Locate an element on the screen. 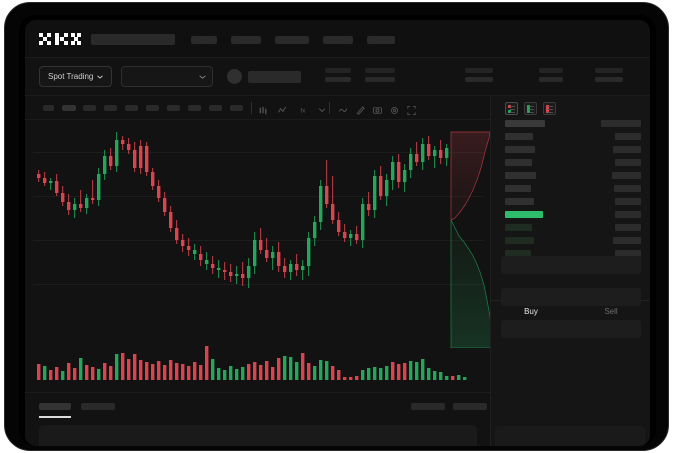 The image size is (673, 453). order-book-rows is located at coordinates (570, 198).